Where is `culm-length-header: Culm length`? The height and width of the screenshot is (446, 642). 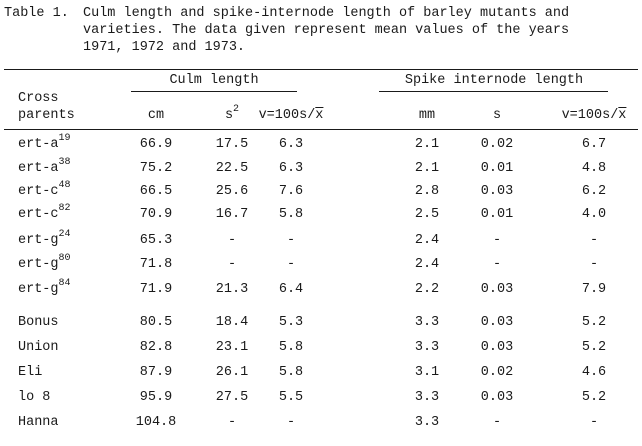 culm-length-header: Culm length is located at coordinates (214, 80).